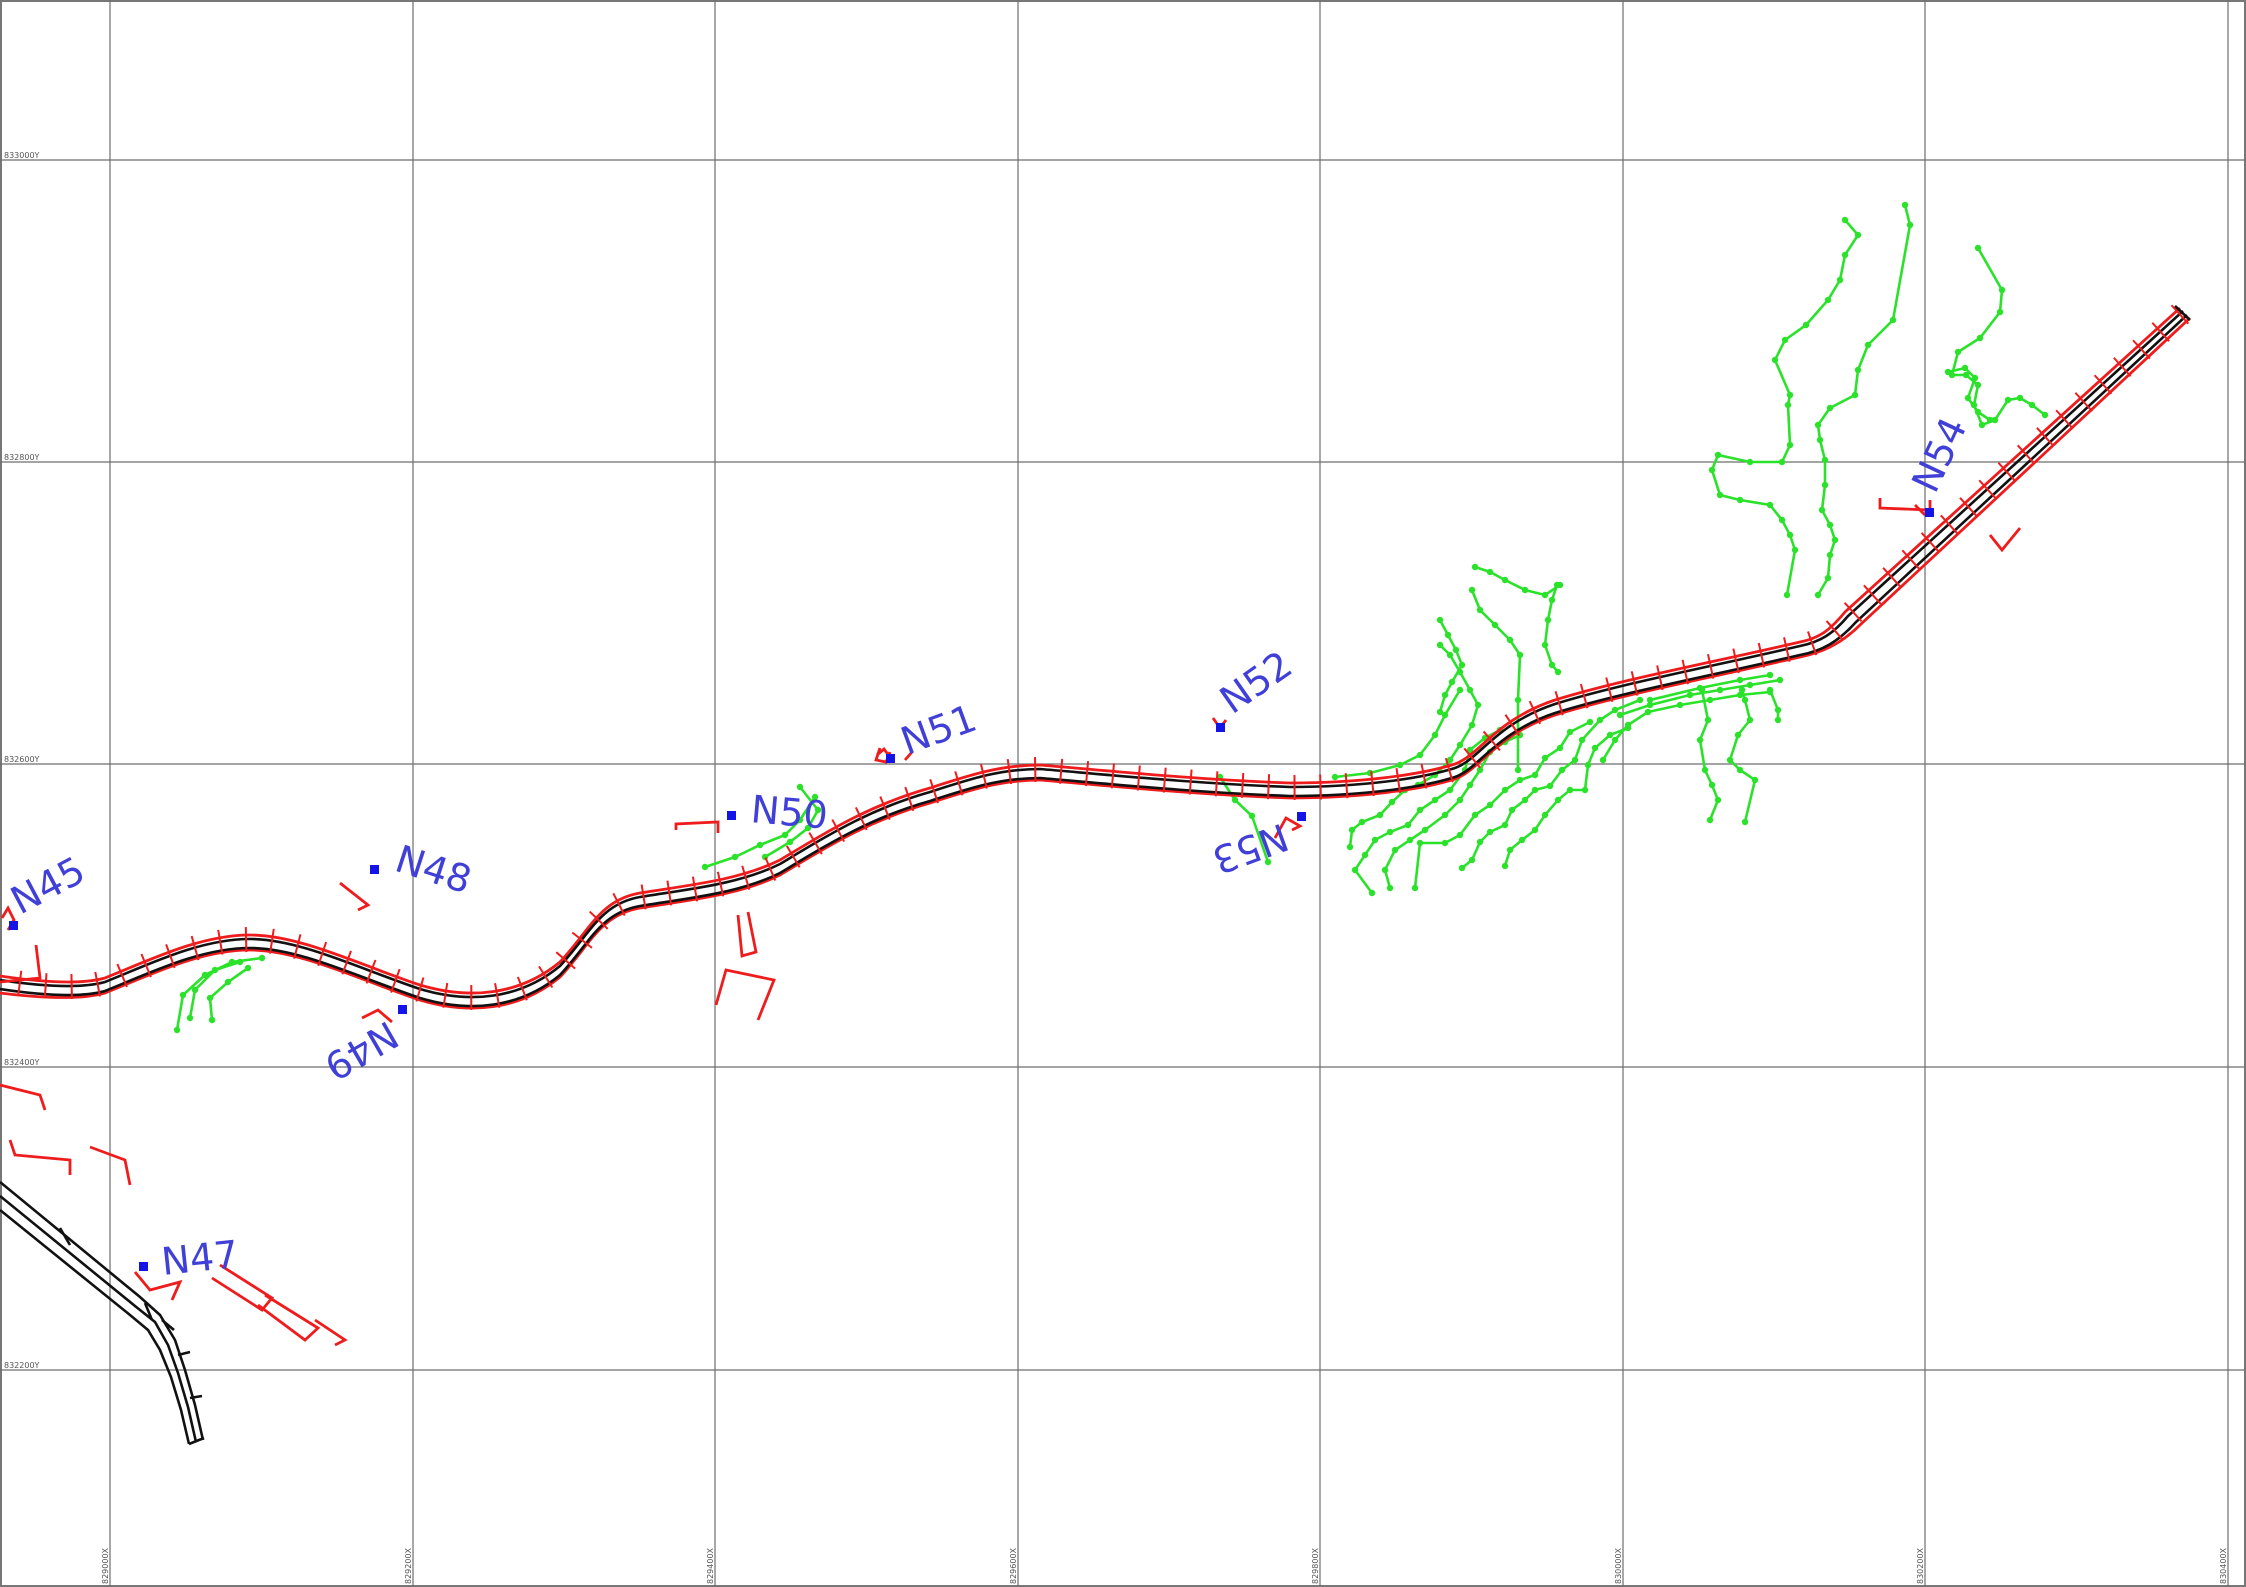 This screenshot has height=1587, width=2246. What do you see at coordinates (1013, 1565) in the screenshot?
I see `x-label: 829600X` at bounding box center [1013, 1565].